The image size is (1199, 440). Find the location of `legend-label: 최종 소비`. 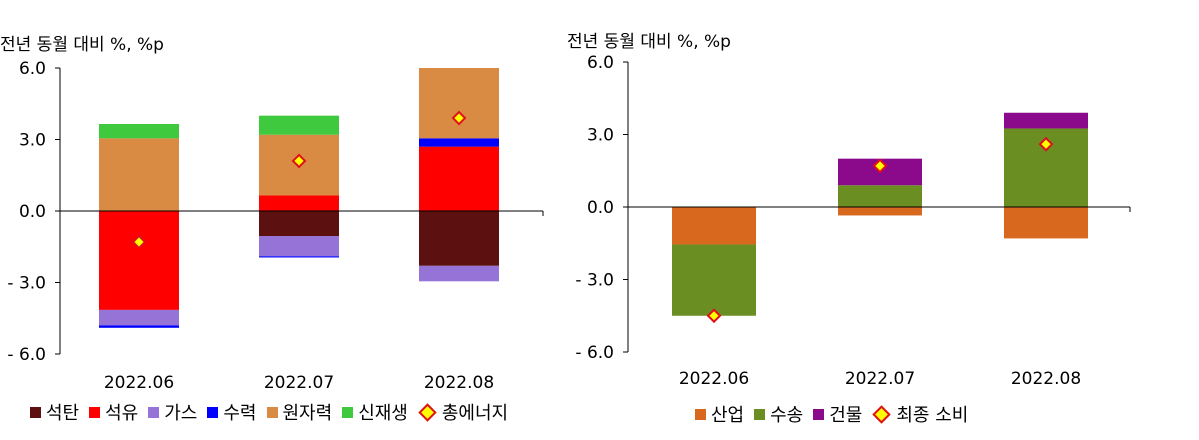

legend-label: 최종 소비 is located at coordinates (932, 415).